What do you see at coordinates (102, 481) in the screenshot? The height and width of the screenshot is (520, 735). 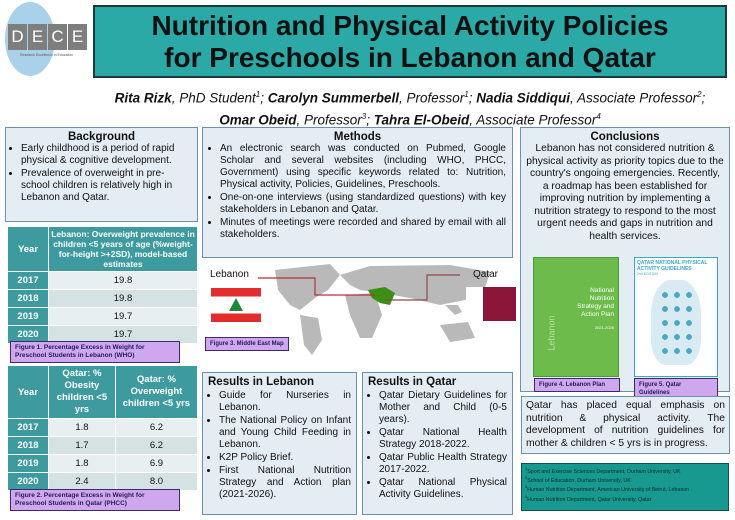 I see `table-row: 2020 2.4 8.0` at bounding box center [102, 481].